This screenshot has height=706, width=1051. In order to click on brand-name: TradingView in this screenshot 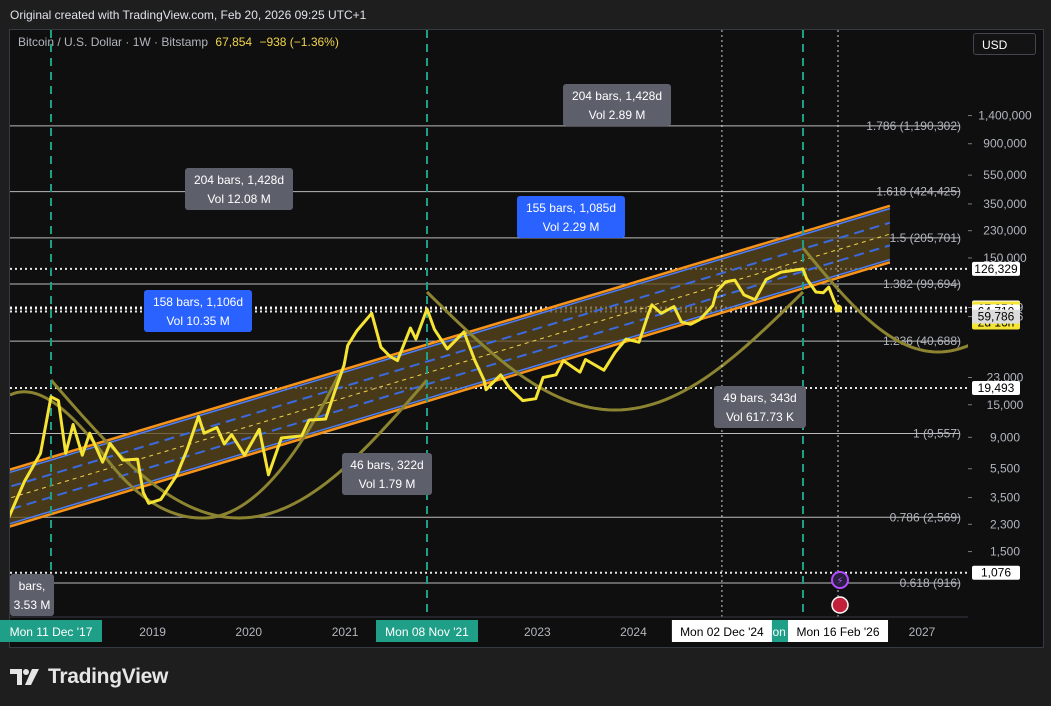, I will do `click(108, 676)`.